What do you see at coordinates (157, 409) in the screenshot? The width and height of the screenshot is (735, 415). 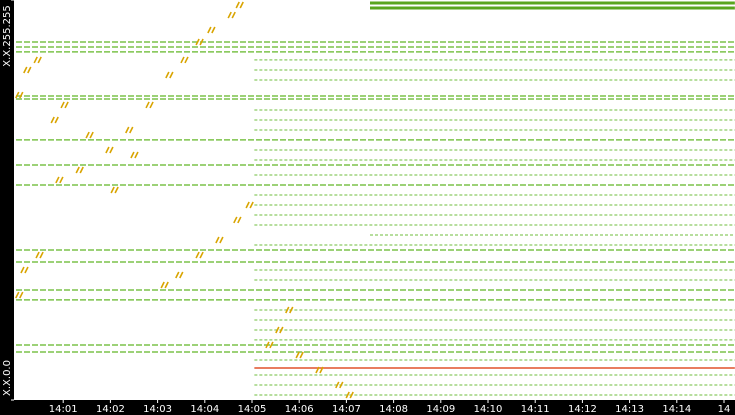 I see `x-tick-label: 14:03` at bounding box center [157, 409].